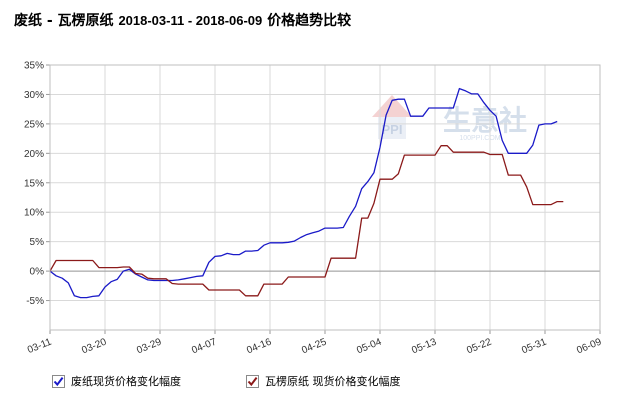 This screenshot has height=401, width=635. What do you see at coordinates (34, 124) in the screenshot?
I see `y-tick-label: 25%` at bounding box center [34, 124].